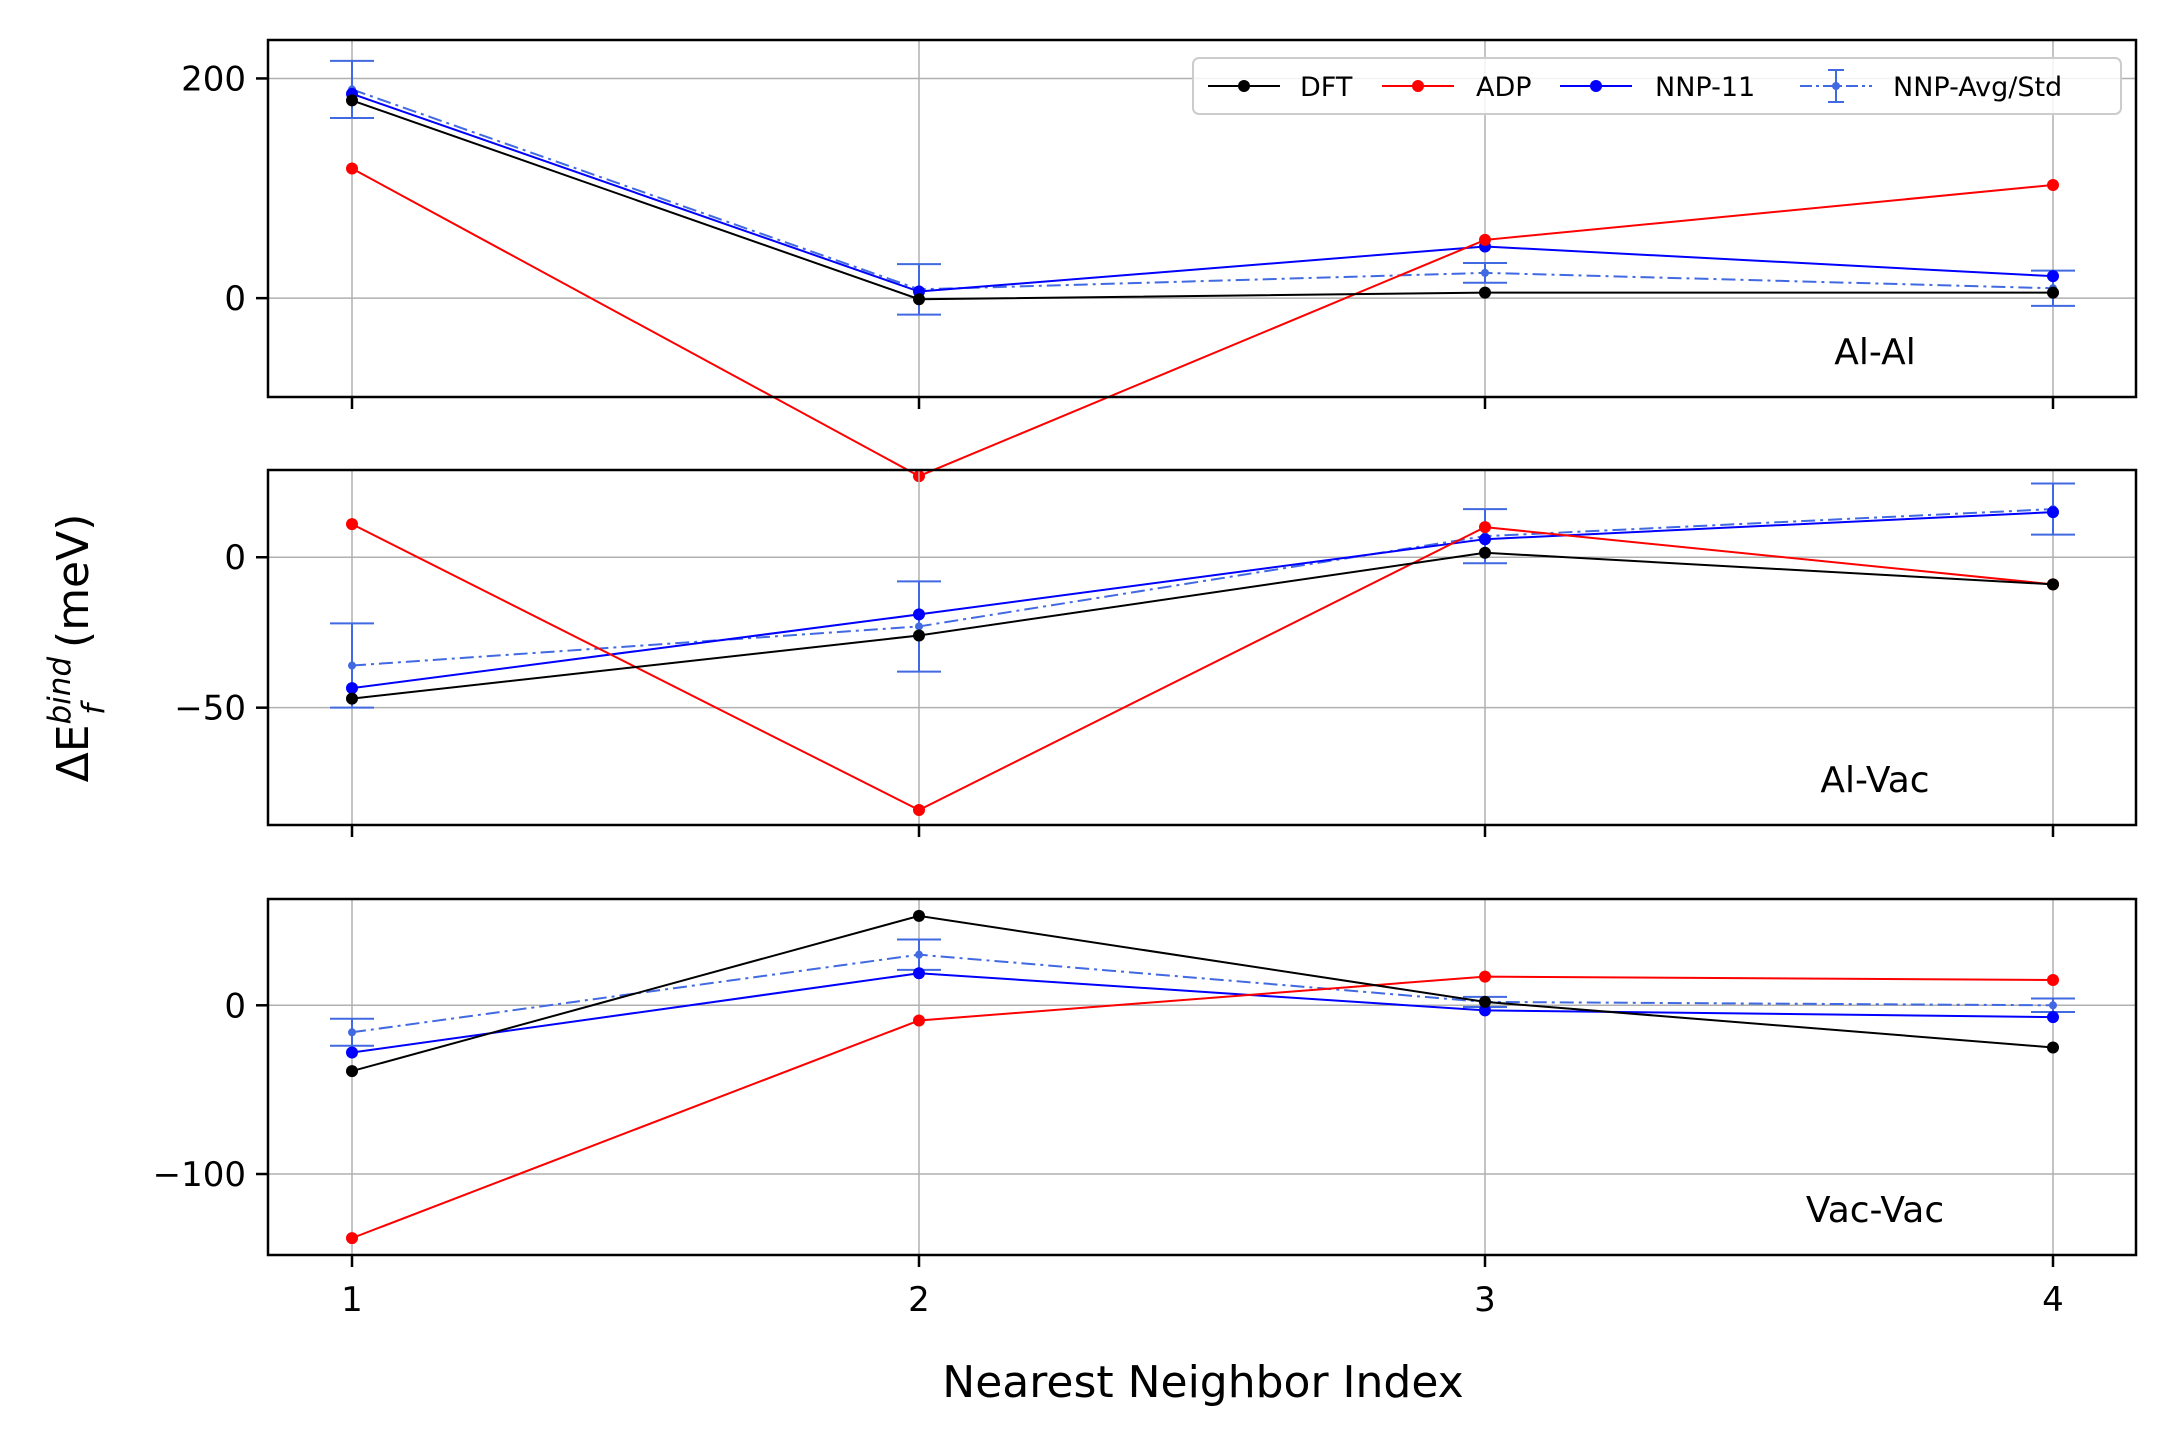 The height and width of the screenshot is (1446, 2166). Describe the element at coordinates (1875, 1210) in the screenshot. I see `panel-label: Vac-Vac` at that location.